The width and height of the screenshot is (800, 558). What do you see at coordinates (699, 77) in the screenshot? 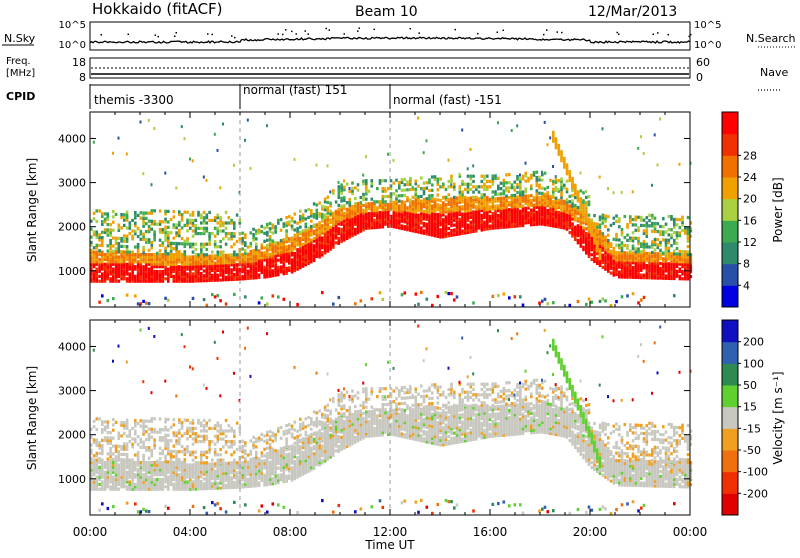
I see `nave-tick-bottom: 0` at bounding box center [699, 77].